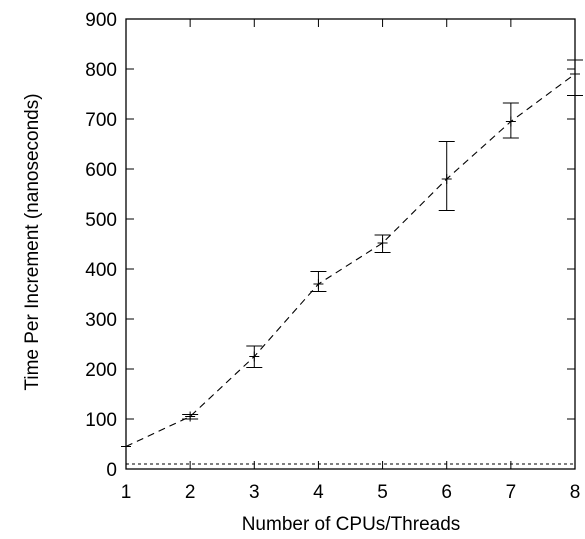  Describe the element at coordinates (382, 492) in the screenshot. I see `x-tick-label: 5` at that location.